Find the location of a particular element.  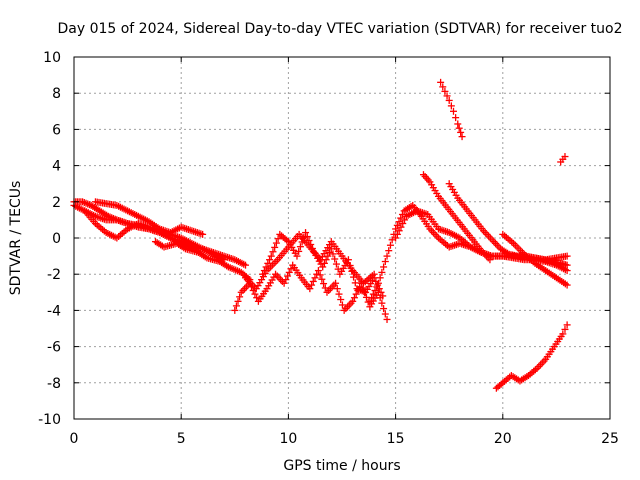

x-tick-label: 10 is located at coordinates (288, 439).